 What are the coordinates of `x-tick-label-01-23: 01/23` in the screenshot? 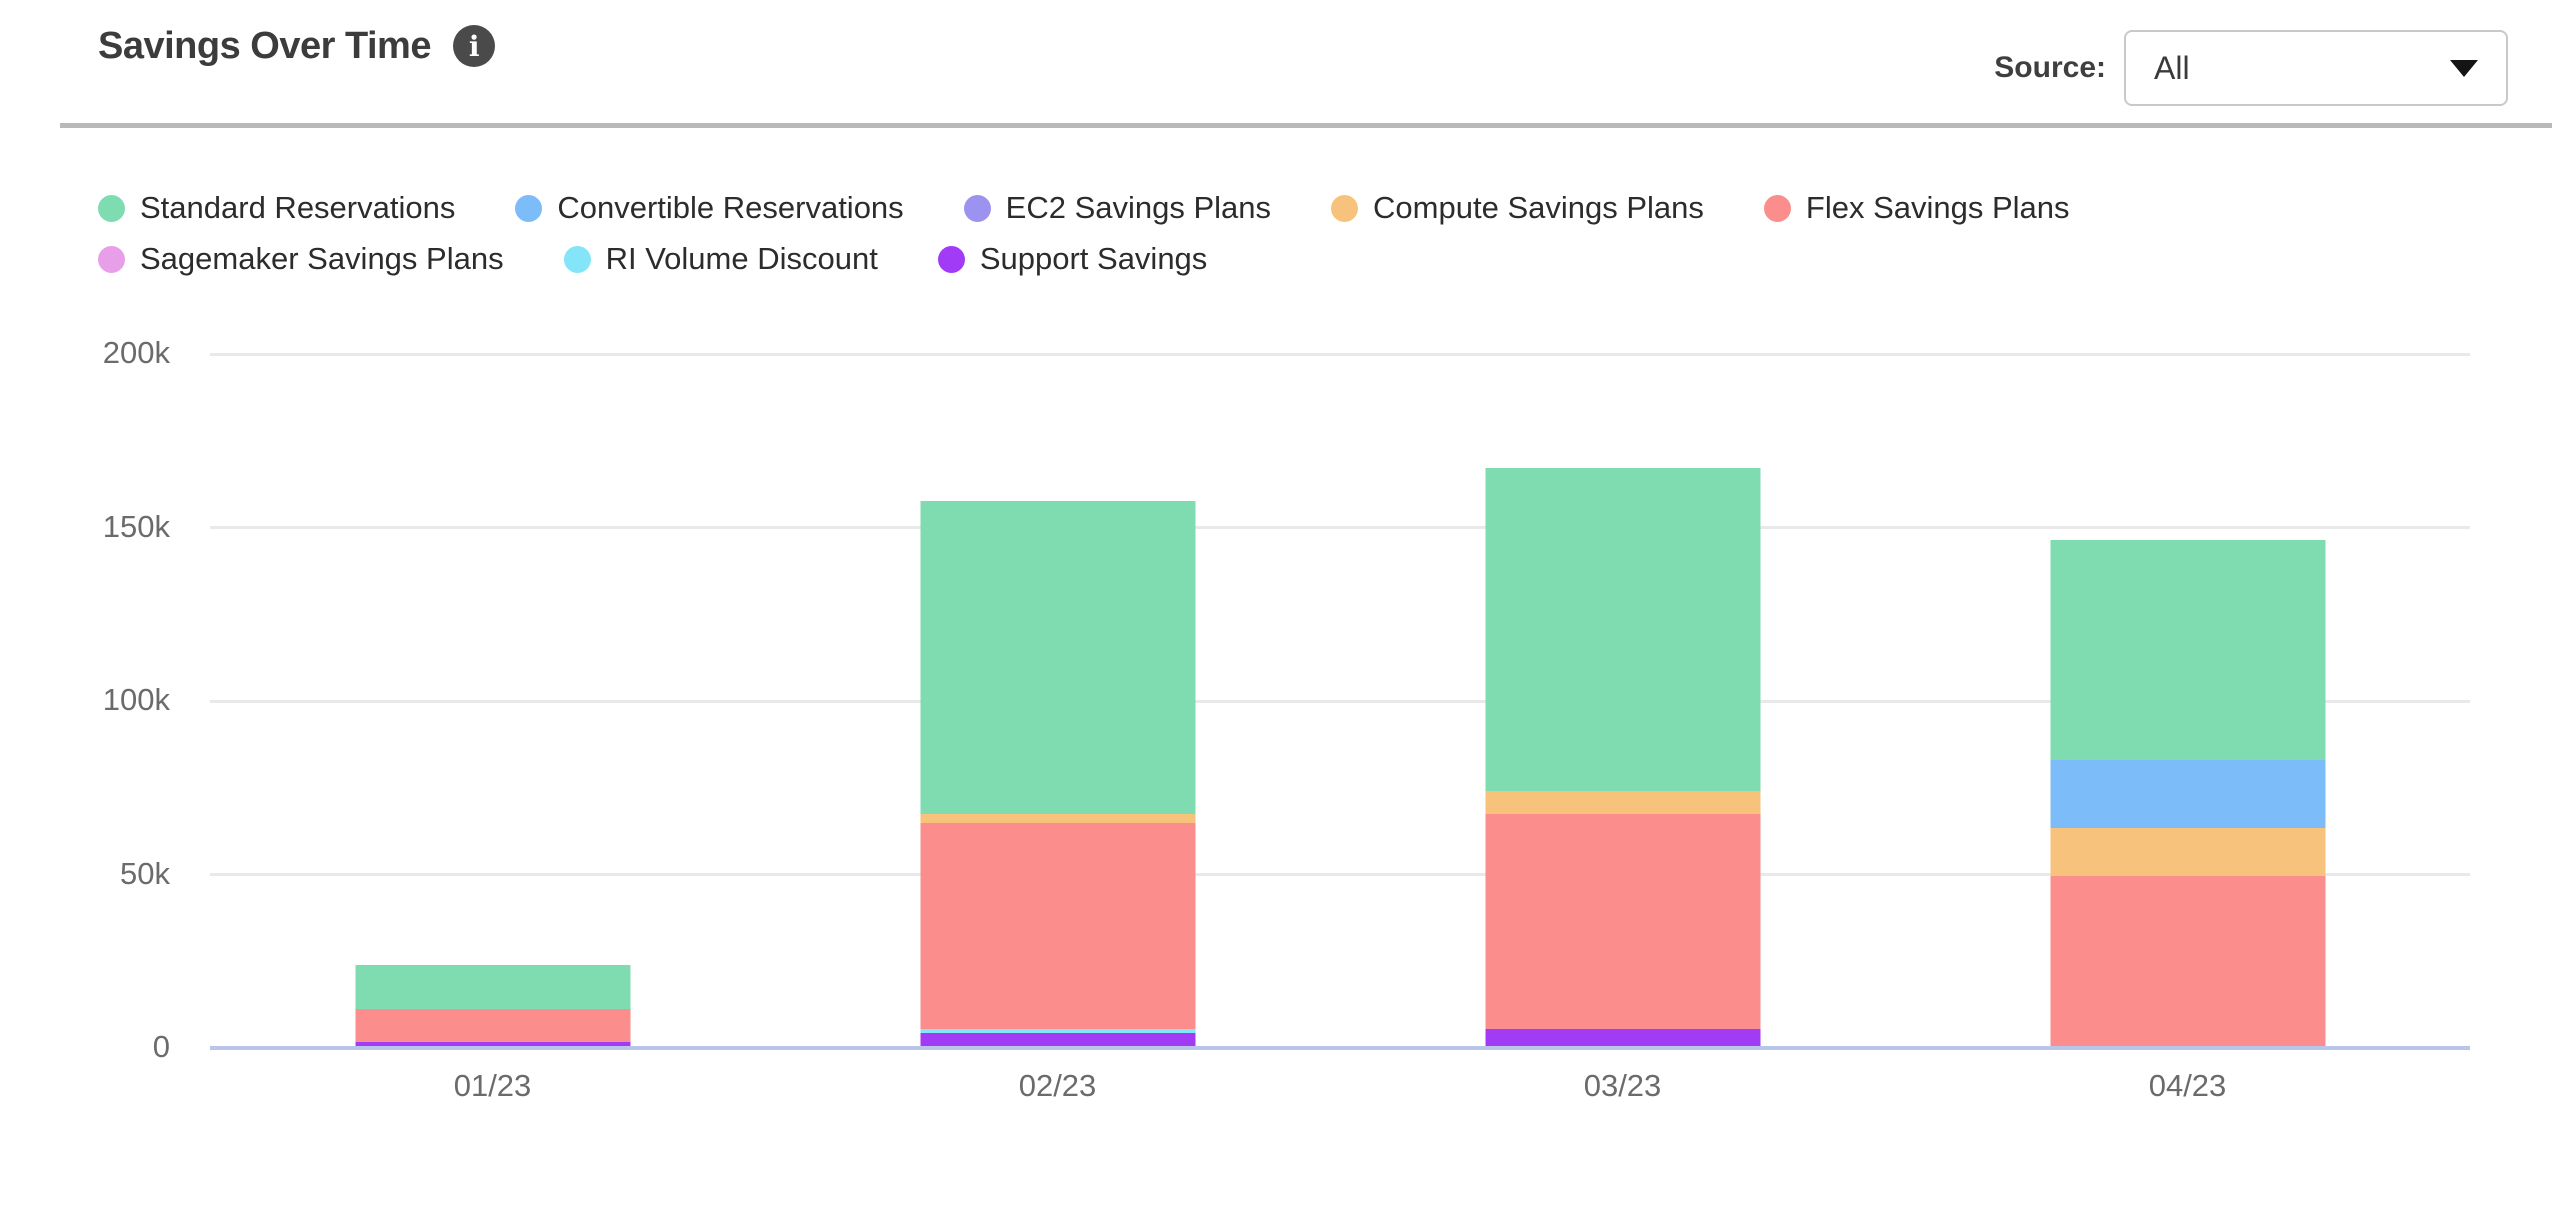 It's located at (492, 1085).